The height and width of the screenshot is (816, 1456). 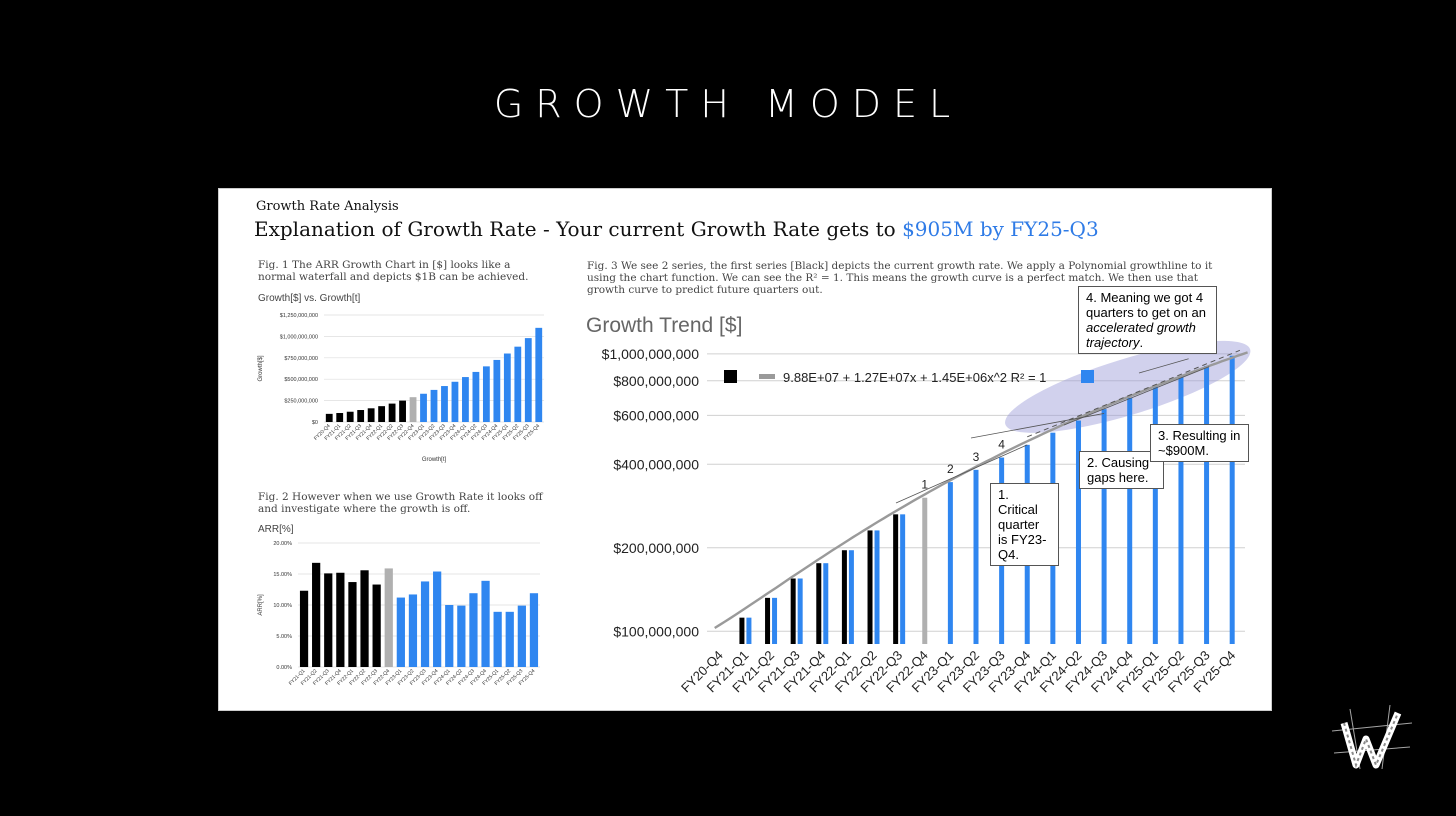 I want to click on chart1-ytick: $0, so click(x=315, y=423).